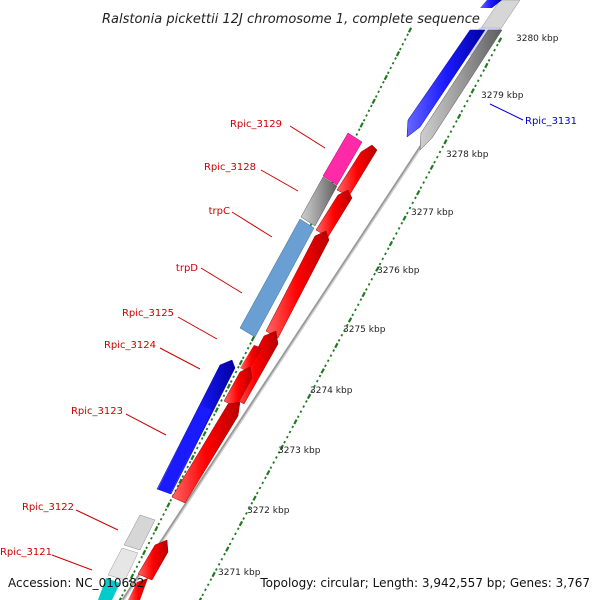 The image size is (600, 600). What do you see at coordinates (187, 268) in the screenshot?
I see `gene-label-trpd: trpD` at bounding box center [187, 268].